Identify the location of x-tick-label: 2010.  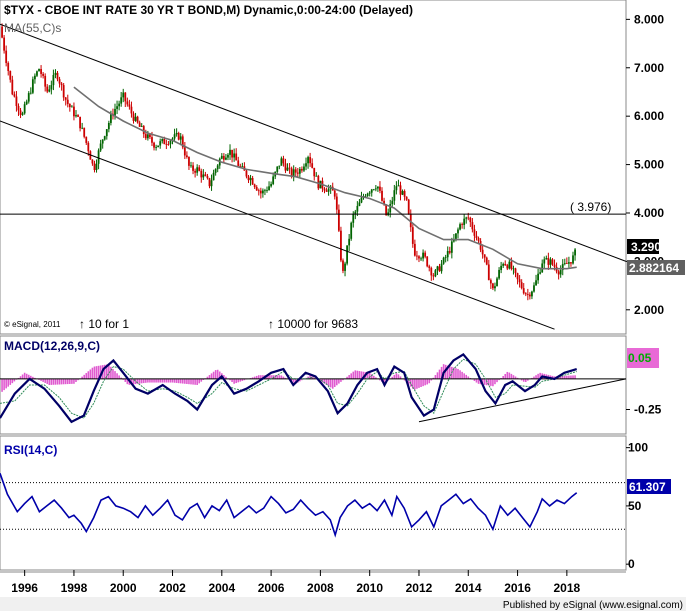
(369, 588).